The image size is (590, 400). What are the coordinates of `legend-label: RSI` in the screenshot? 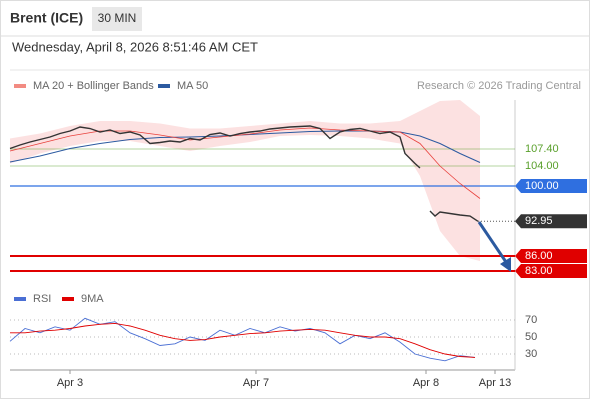 It's located at (42, 299).